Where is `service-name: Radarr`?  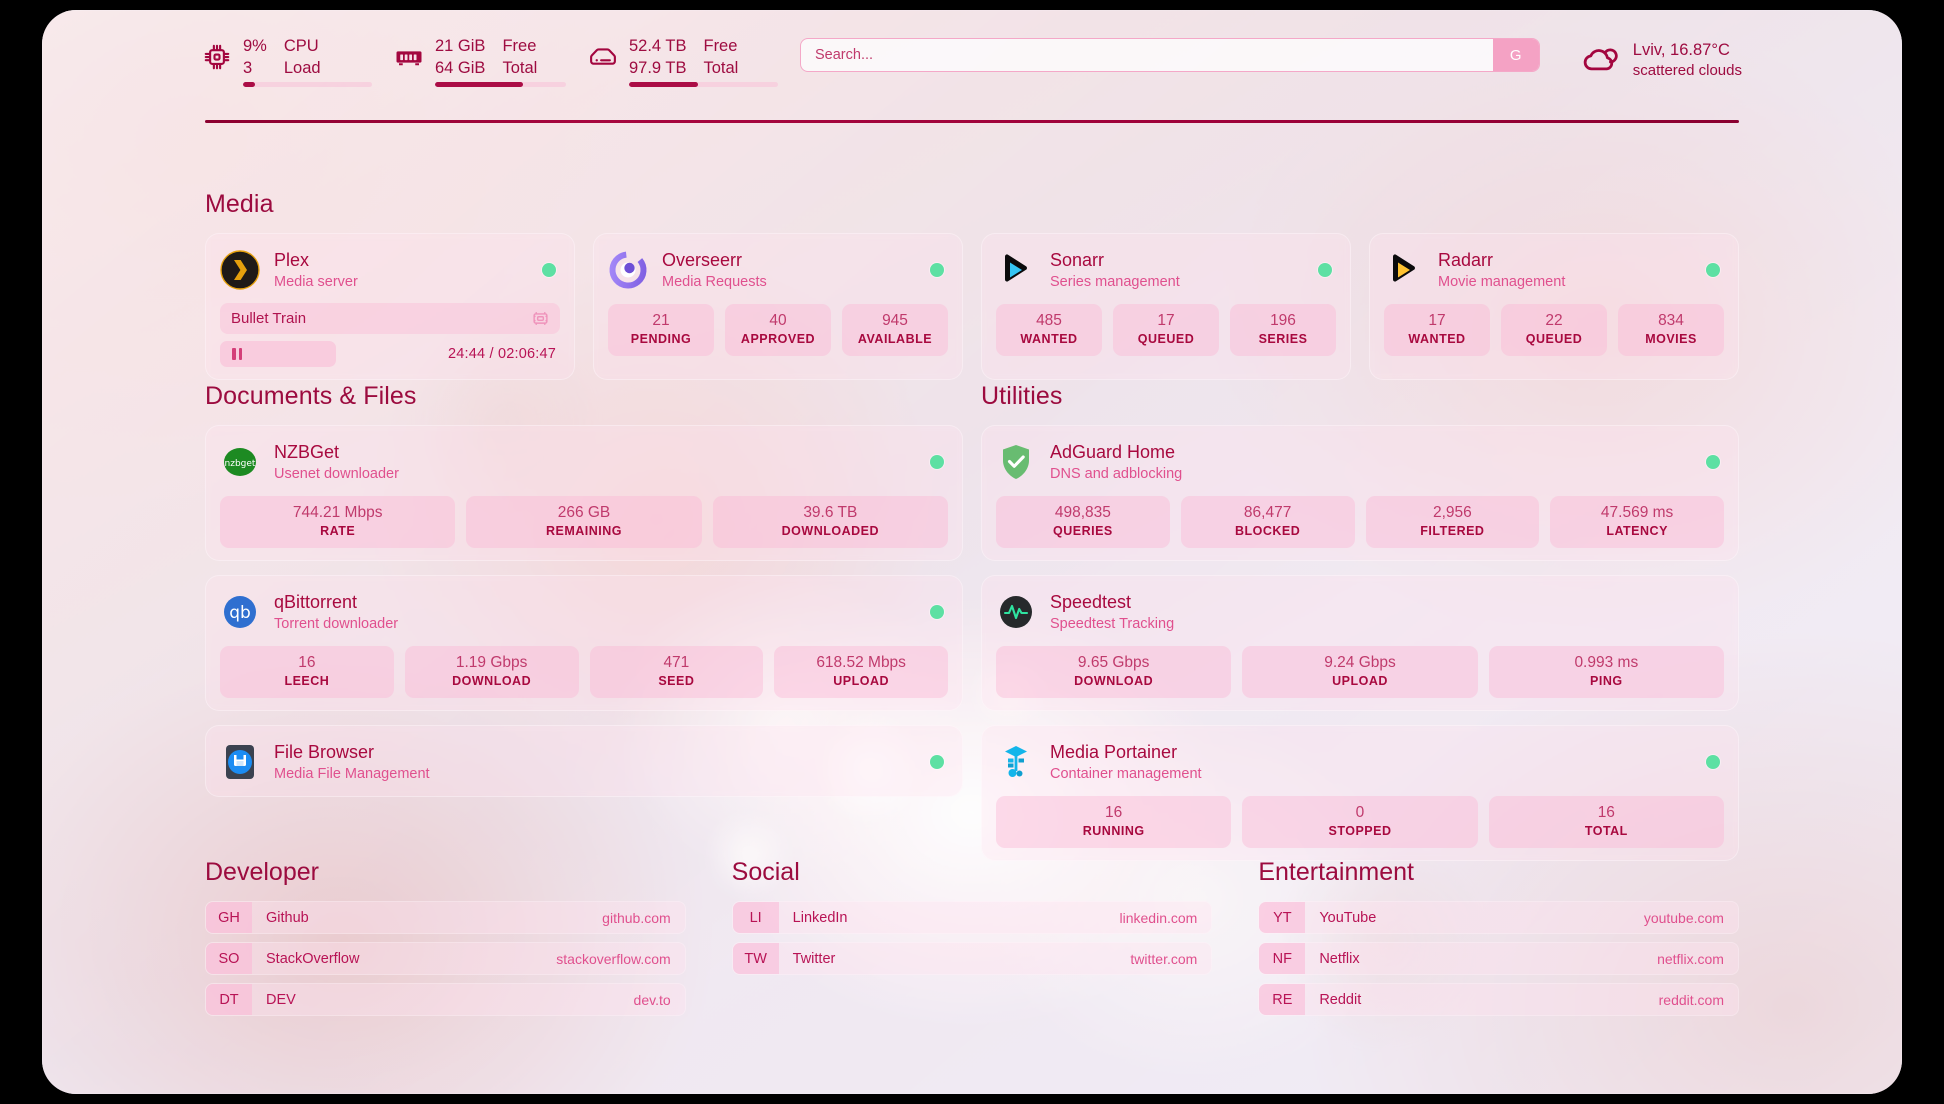
service-name: Radarr is located at coordinates (1466, 259).